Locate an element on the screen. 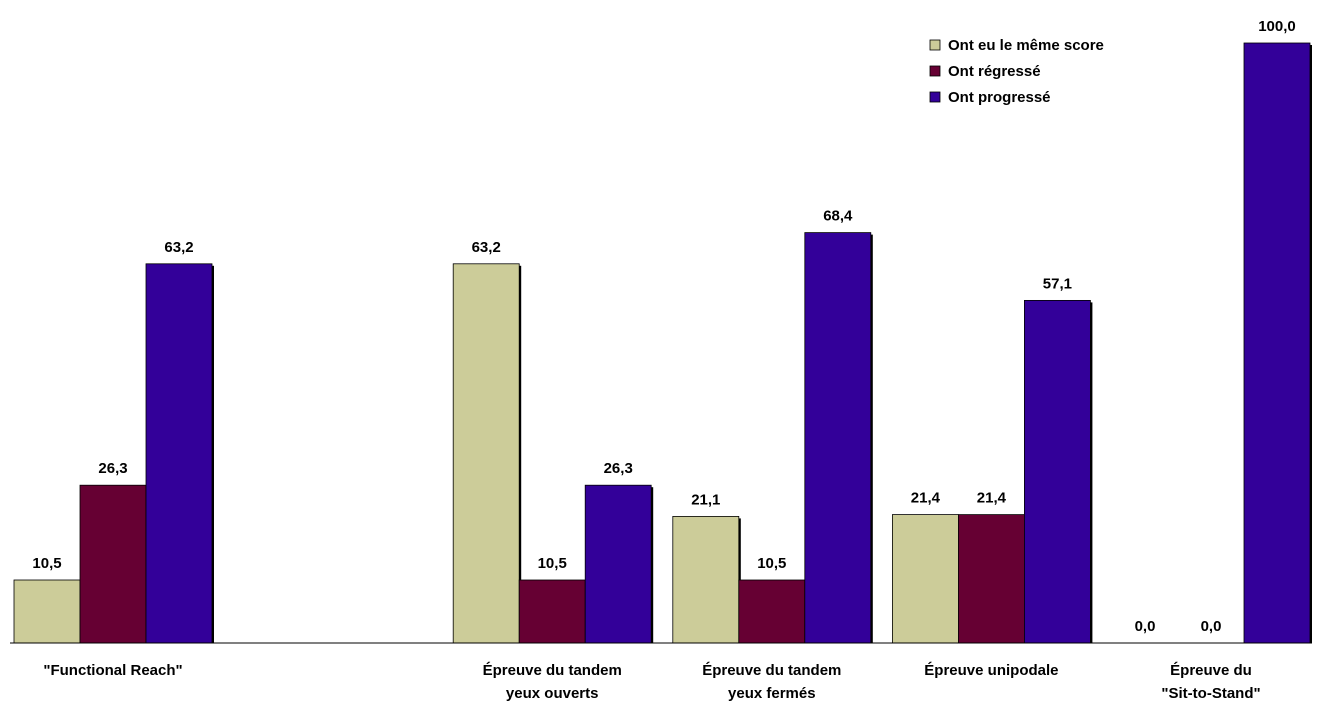 The image size is (1319, 706). legend-label-ont-eu-le-meme-score: Ont eu le même score is located at coordinates (1026, 45).